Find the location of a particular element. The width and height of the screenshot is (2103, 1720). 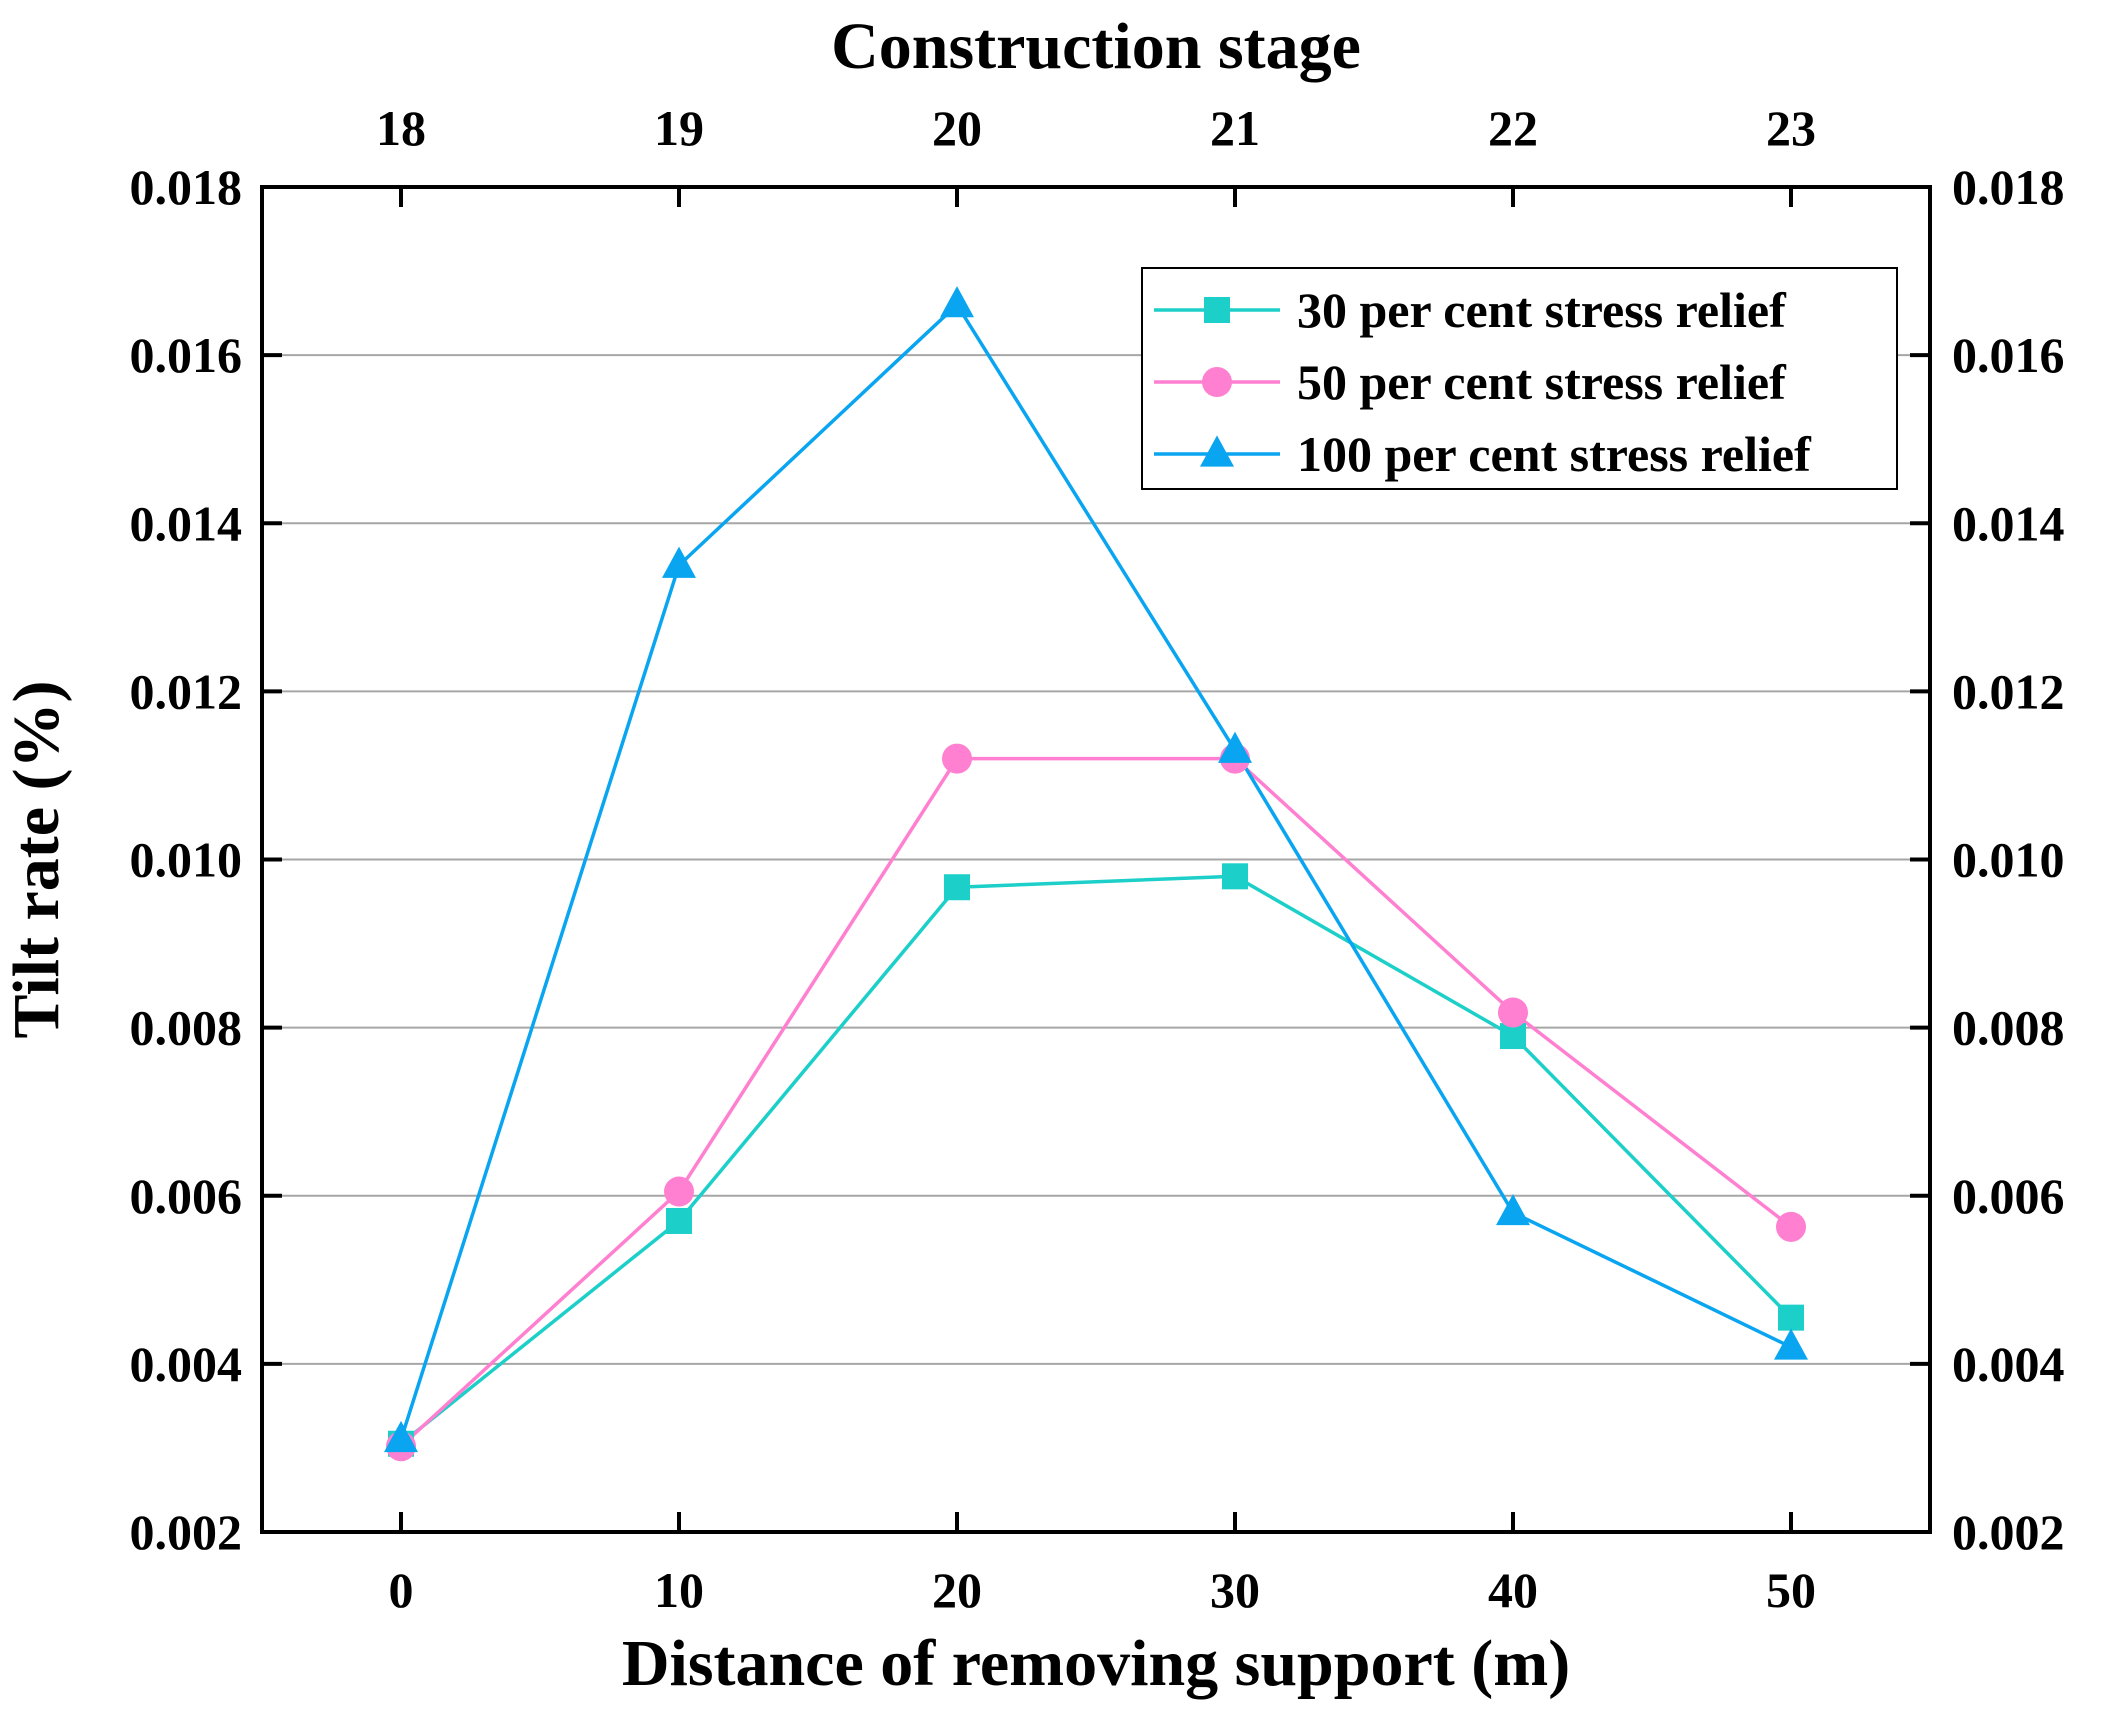

y-tick-label-left: 0.014 is located at coordinates (186, 523).